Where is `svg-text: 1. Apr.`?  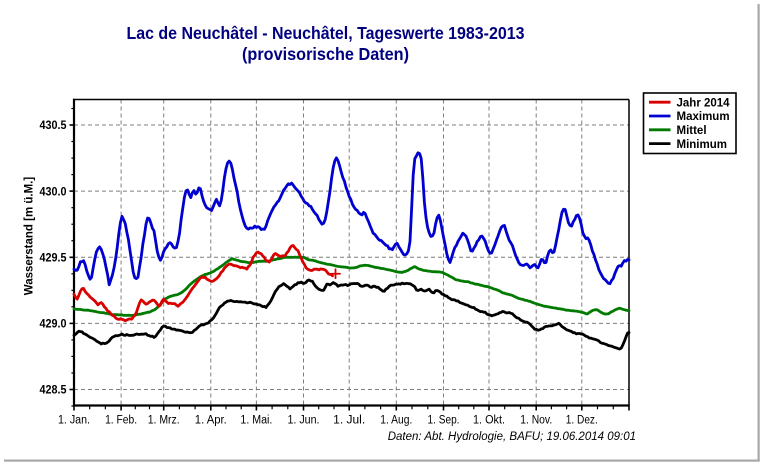 svg-text: 1. Apr. is located at coordinates (211, 420).